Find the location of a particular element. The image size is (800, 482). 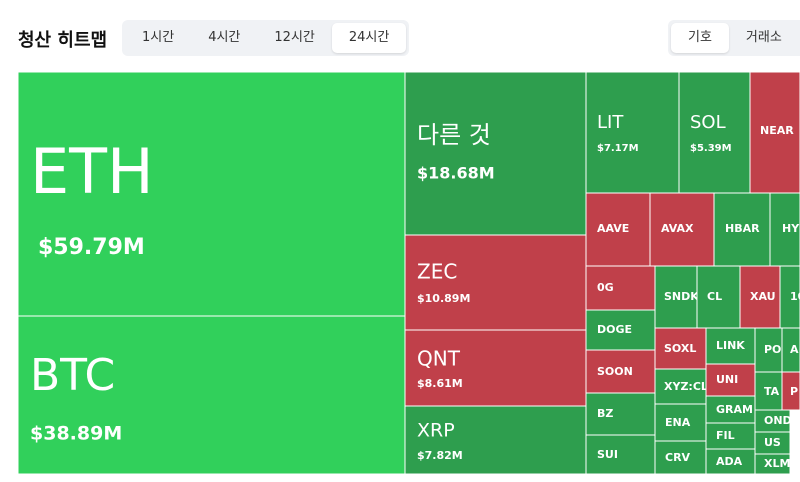

tile: SOL $5.39M is located at coordinates (714, 132).